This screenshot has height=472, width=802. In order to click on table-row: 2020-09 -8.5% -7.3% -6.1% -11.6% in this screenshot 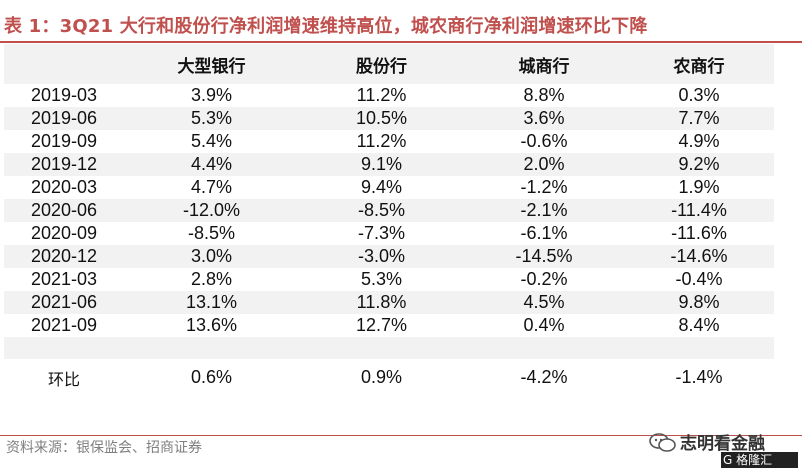, I will do `click(389, 233)`.